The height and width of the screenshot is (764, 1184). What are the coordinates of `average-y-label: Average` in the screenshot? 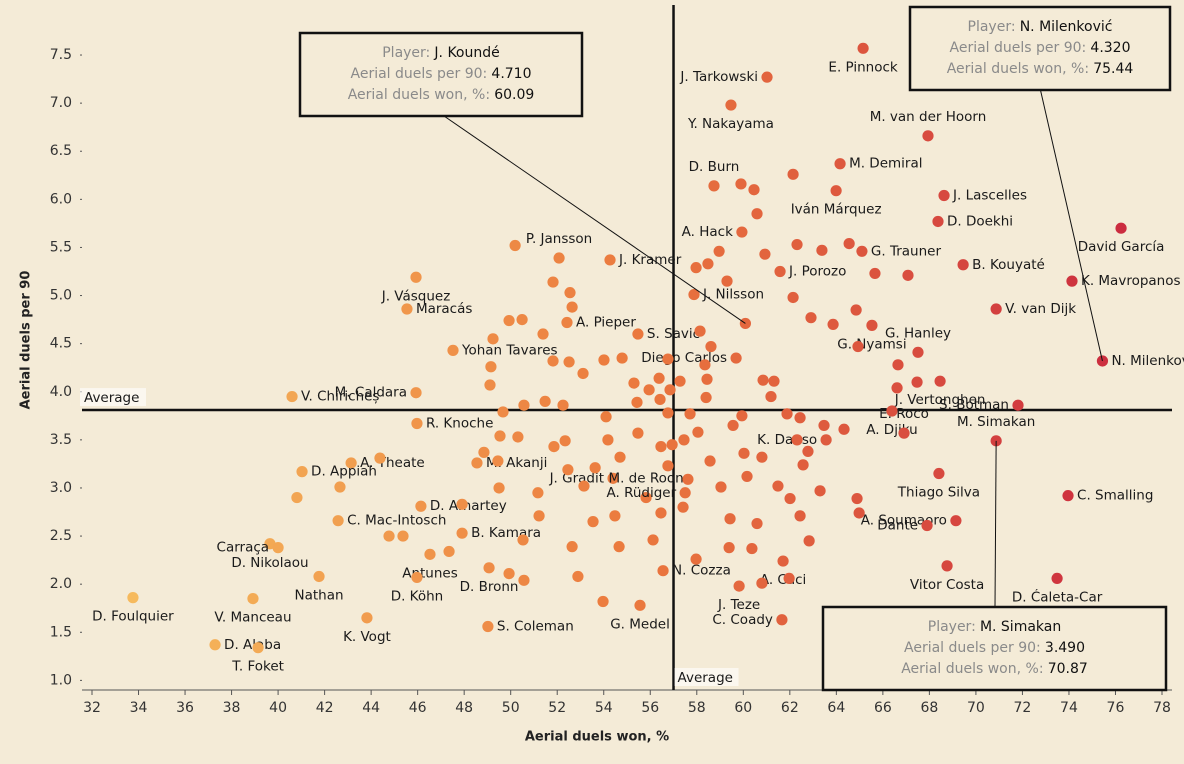 It's located at (111, 398).